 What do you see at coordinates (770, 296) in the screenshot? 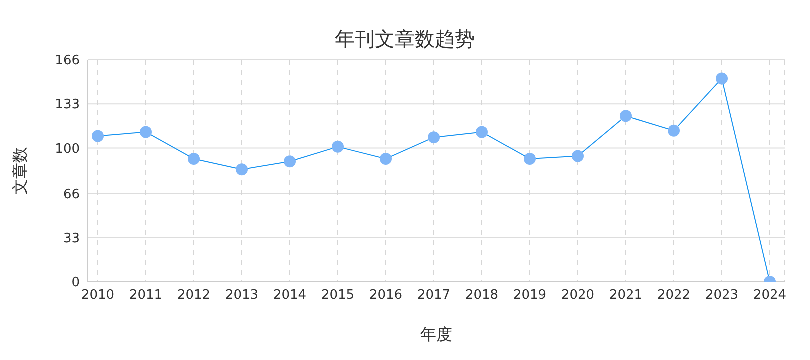
I see `x-tick-label: 2024` at bounding box center [770, 296].